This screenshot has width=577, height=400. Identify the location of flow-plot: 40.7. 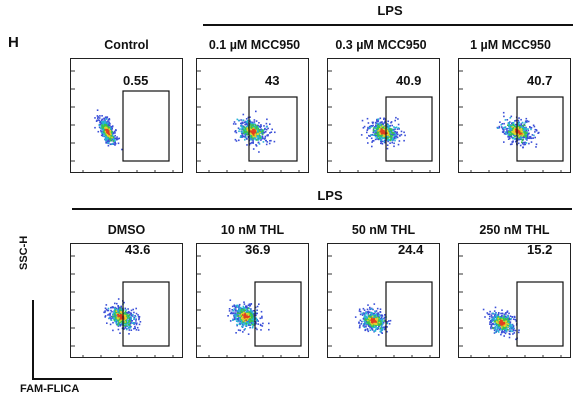
(514, 115).